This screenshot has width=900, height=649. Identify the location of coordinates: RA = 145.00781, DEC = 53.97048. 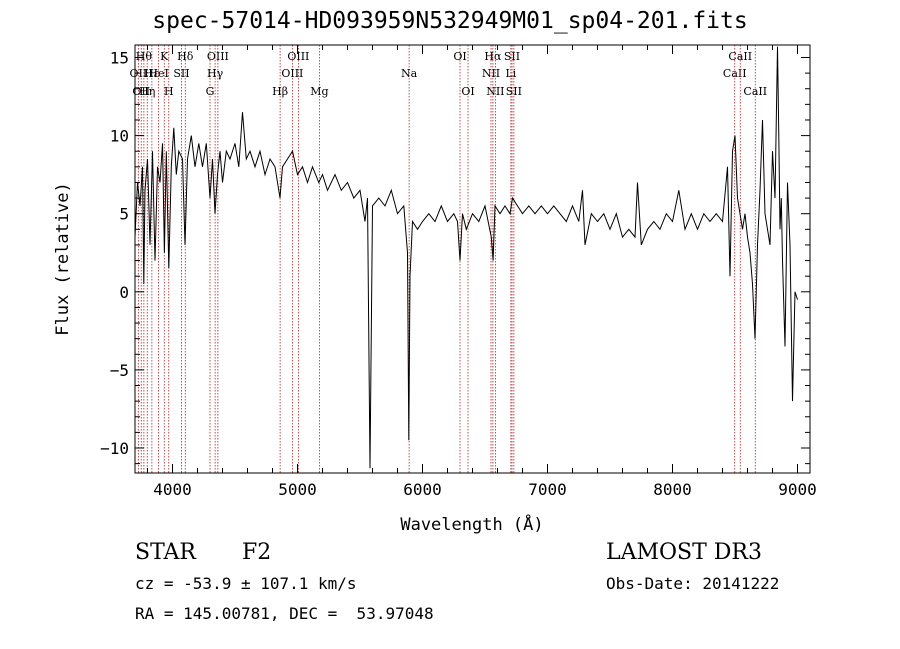
(284, 613).